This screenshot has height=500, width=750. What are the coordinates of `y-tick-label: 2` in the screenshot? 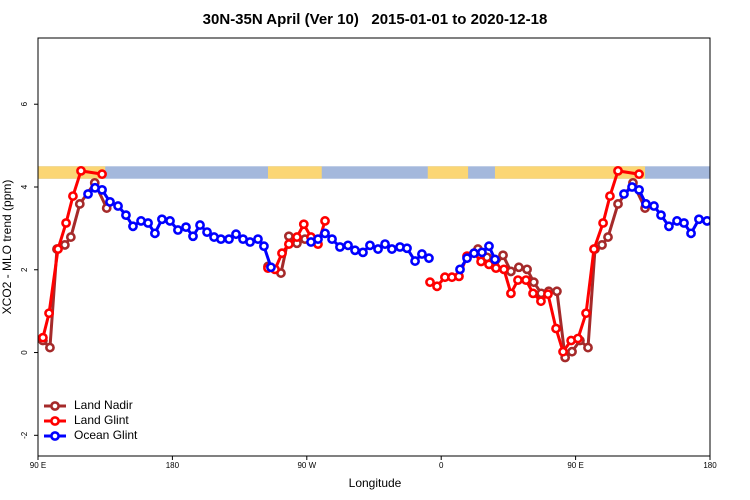 It's located at (24, 269).